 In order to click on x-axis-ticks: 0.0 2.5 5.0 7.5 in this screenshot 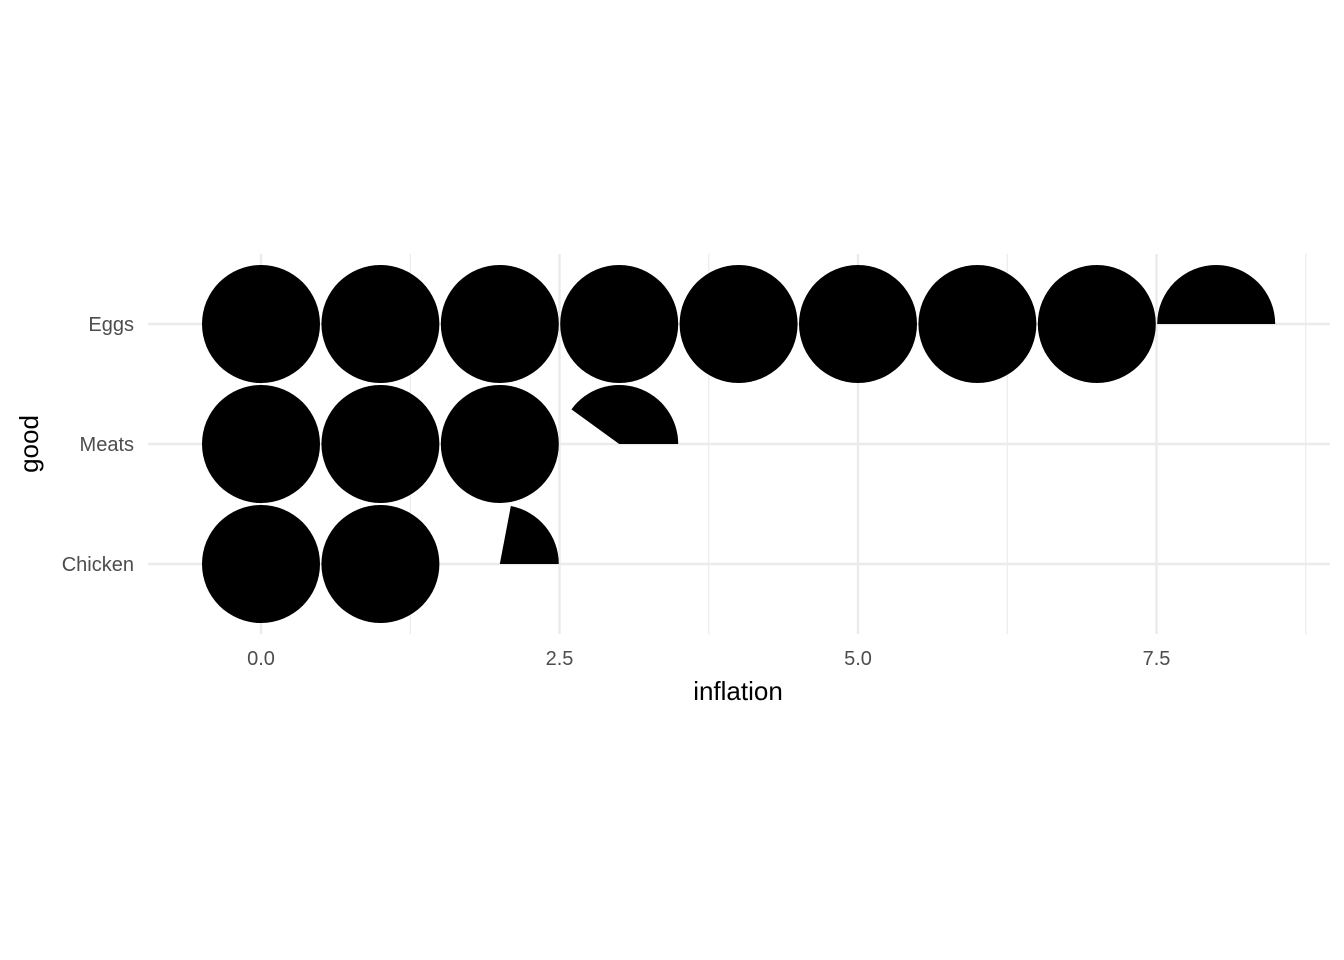, I will do `click(708, 659)`.